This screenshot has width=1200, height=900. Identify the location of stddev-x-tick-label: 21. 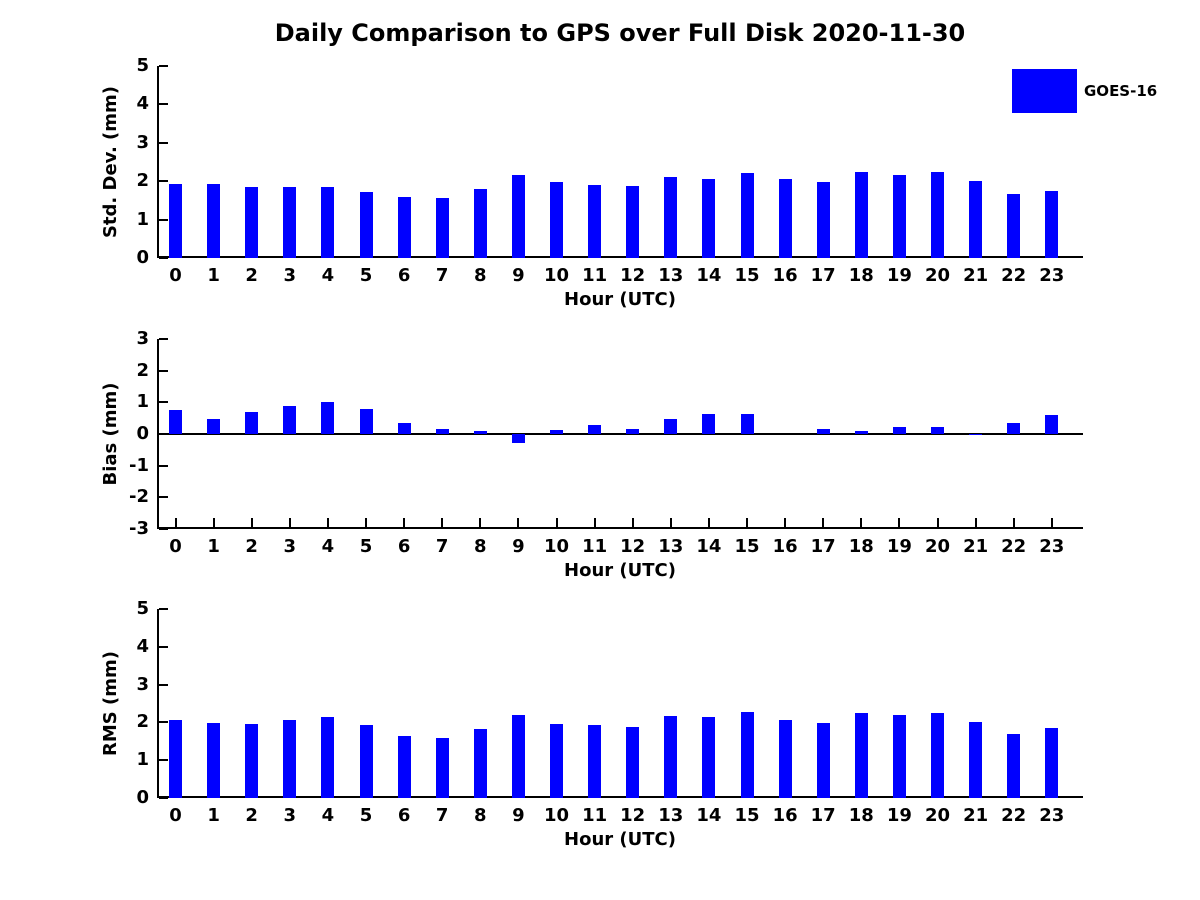
(976, 275).